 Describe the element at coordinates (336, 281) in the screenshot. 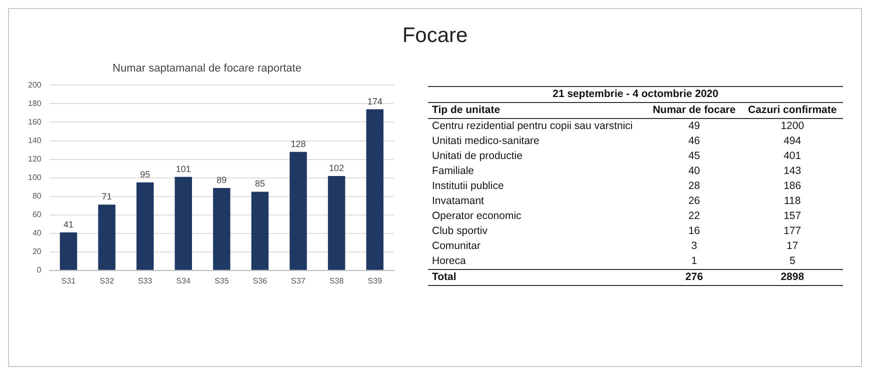

I see `x-tick-label: S38` at that location.